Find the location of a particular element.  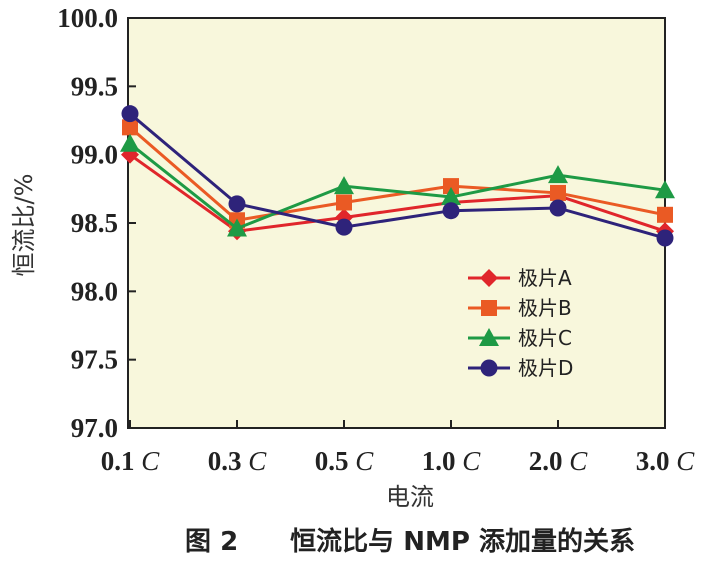

y-tick-label: 97.5 is located at coordinates (94, 360).